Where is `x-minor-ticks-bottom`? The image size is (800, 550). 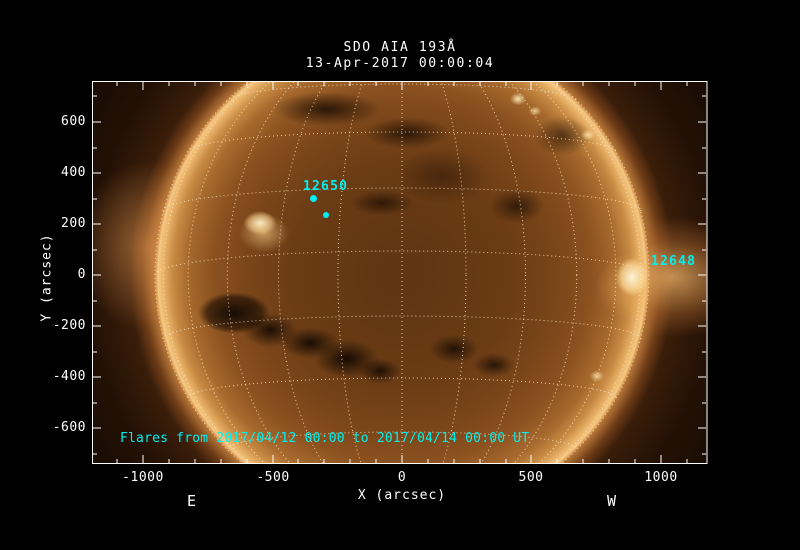 x-minor-ticks-bottom is located at coordinates (402, 461).